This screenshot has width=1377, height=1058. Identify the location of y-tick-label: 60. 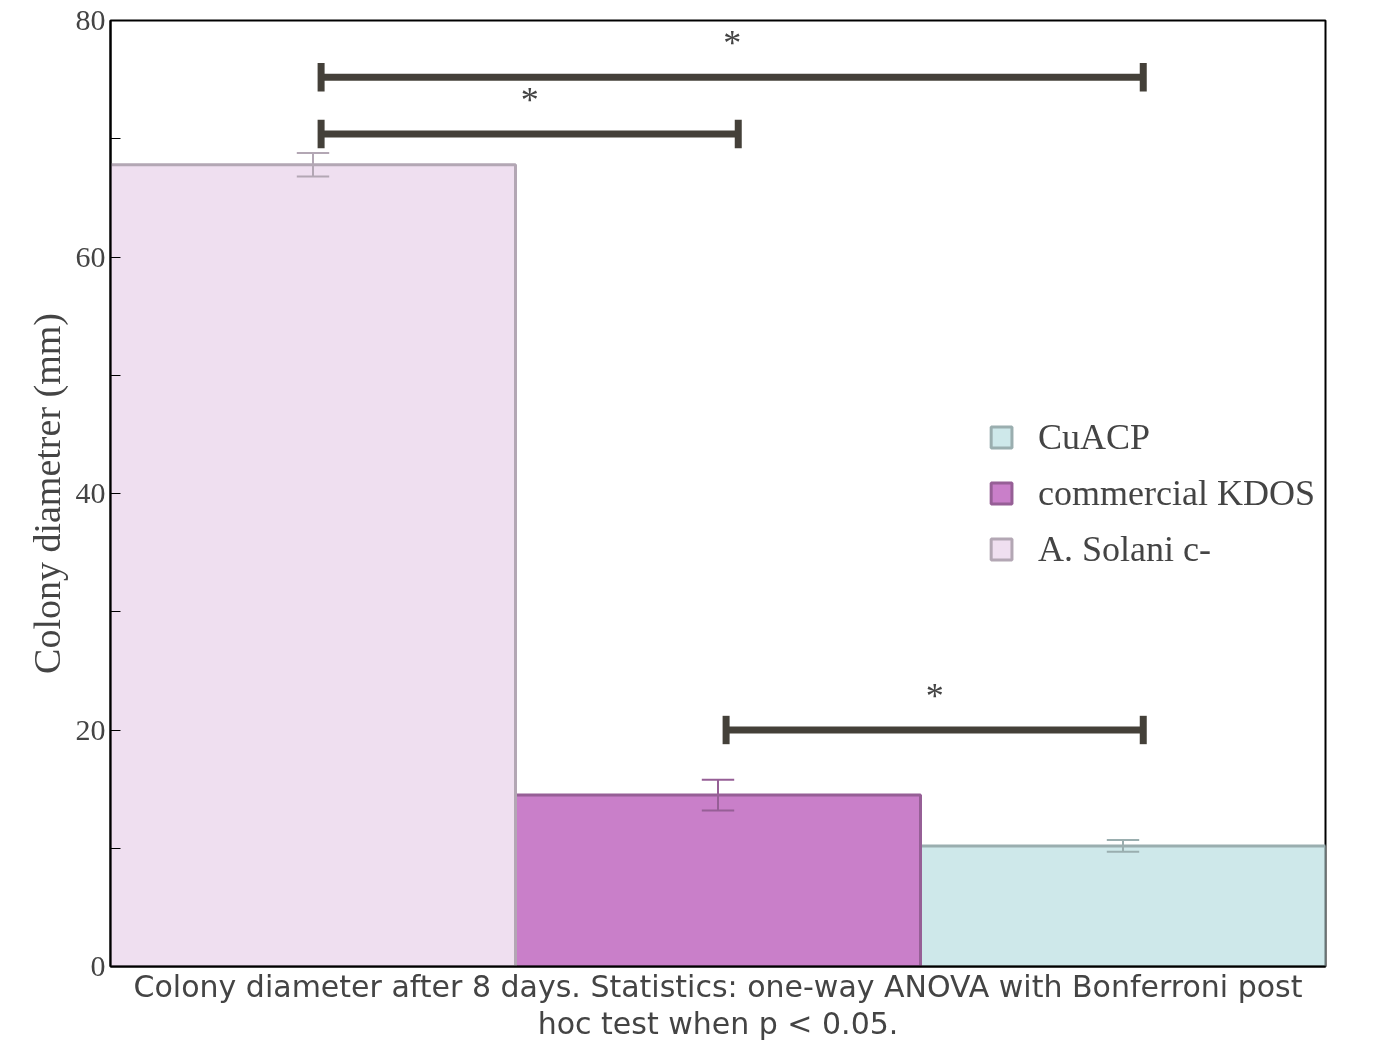
(90, 256).